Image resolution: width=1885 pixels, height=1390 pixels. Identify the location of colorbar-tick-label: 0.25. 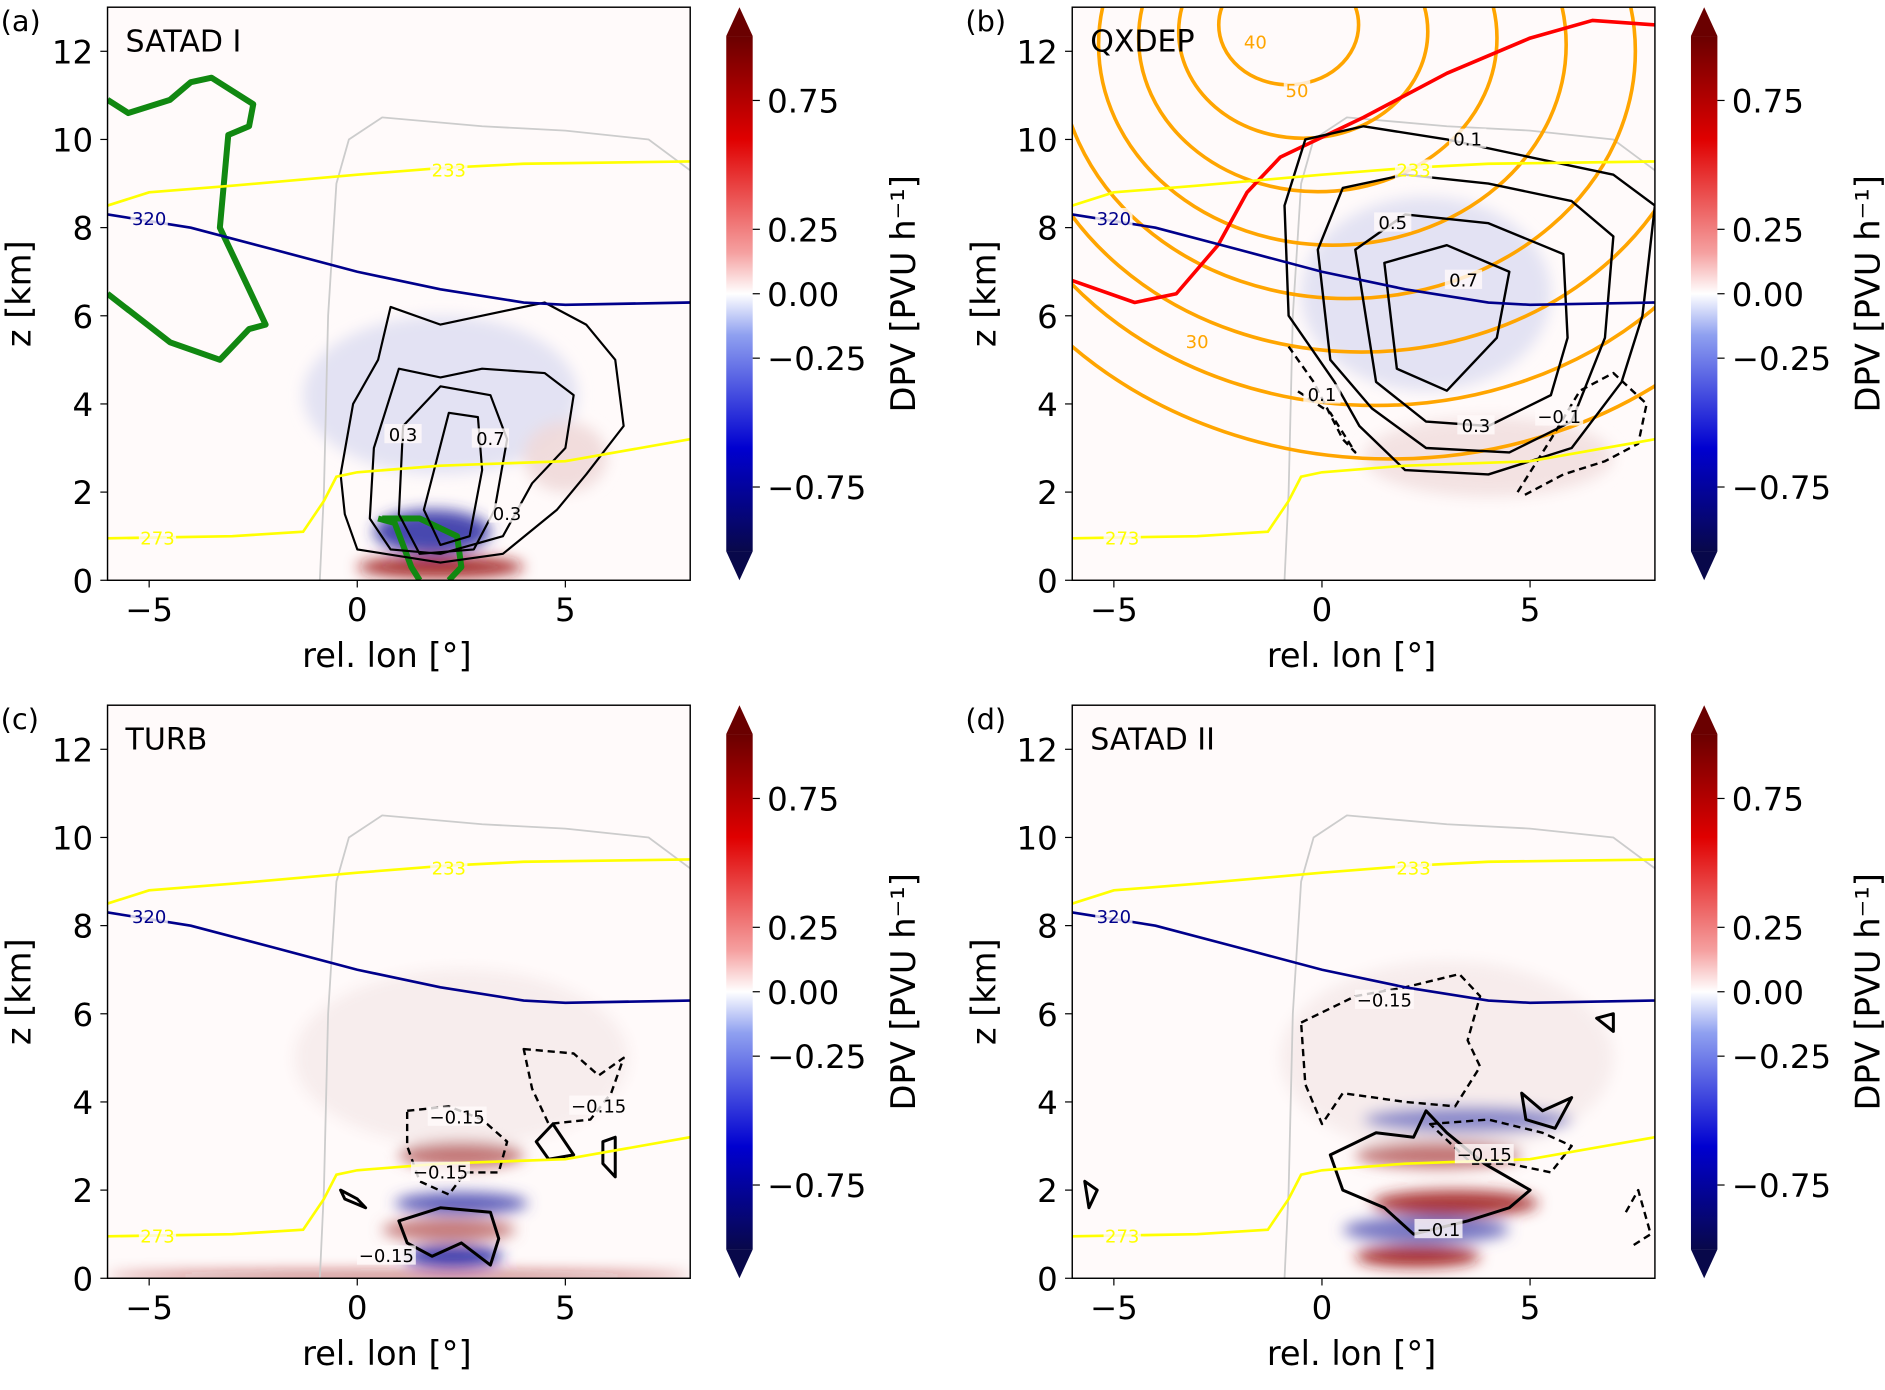
(1768, 230).